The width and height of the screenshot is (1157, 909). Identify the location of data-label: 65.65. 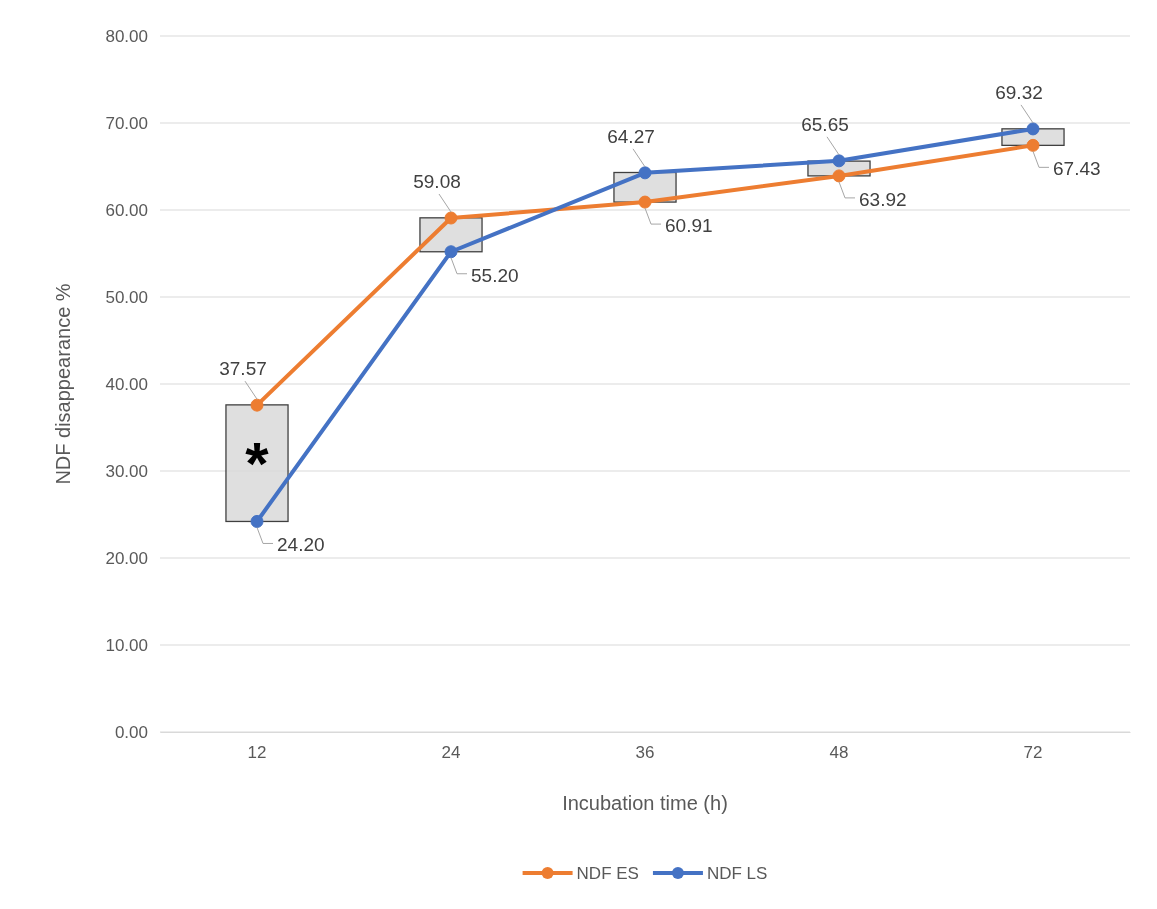
(825, 124).